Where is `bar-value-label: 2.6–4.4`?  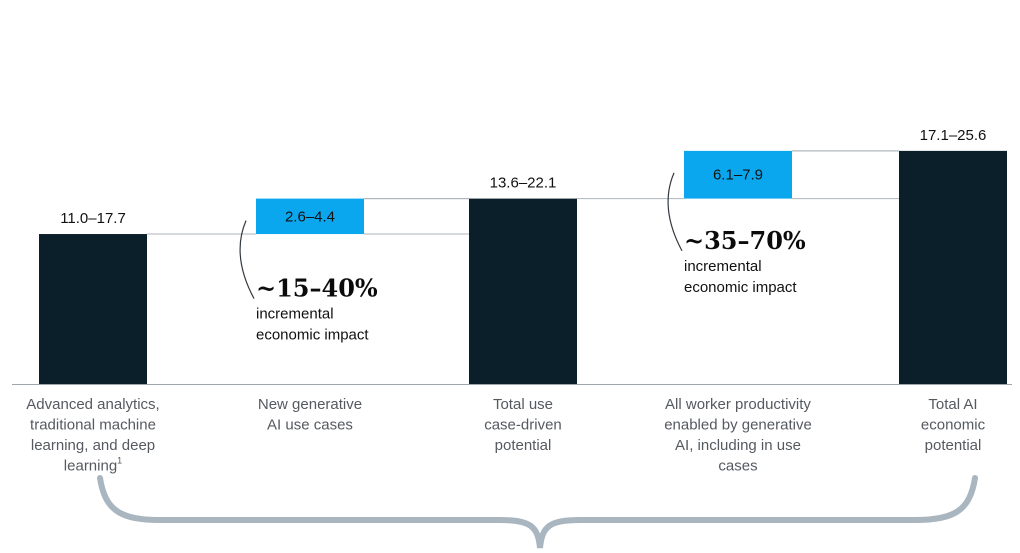
bar-value-label: 2.6–4.4 is located at coordinates (310, 216).